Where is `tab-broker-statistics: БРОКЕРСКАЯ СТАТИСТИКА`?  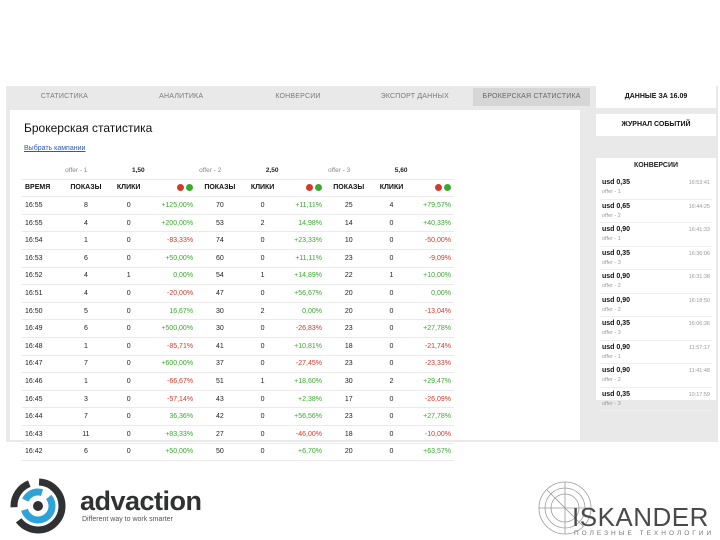
tab-broker-statistics: БРОКЕРСКАЯ СТАТИСТИКА is located at coordinates (531, 97).